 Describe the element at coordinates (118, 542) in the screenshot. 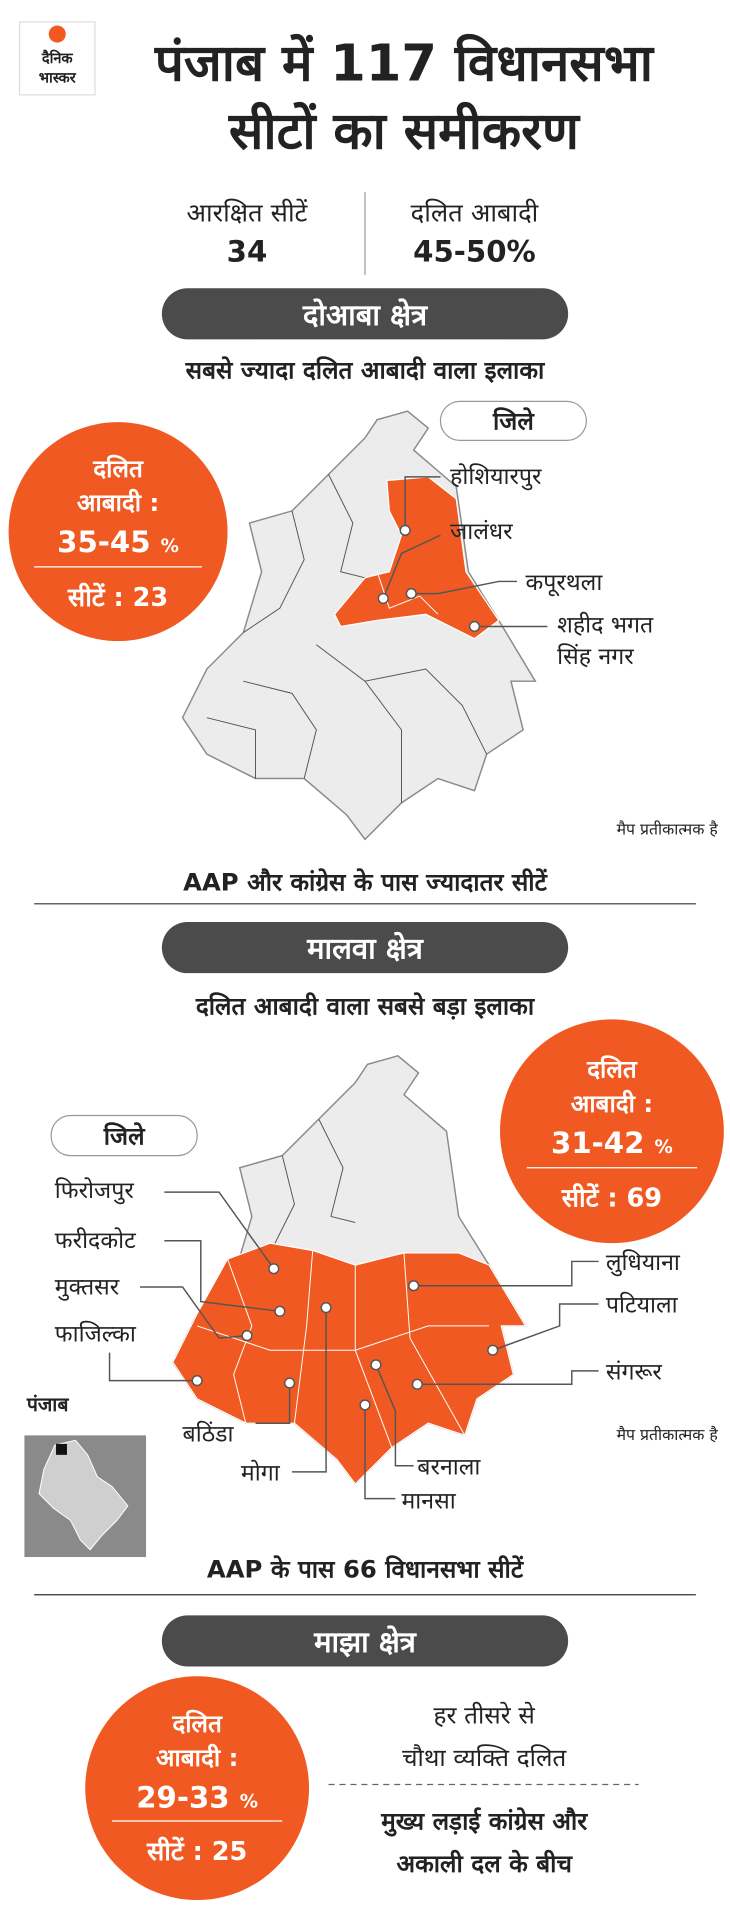

I see `badge-range: 35-45 %` at that location.